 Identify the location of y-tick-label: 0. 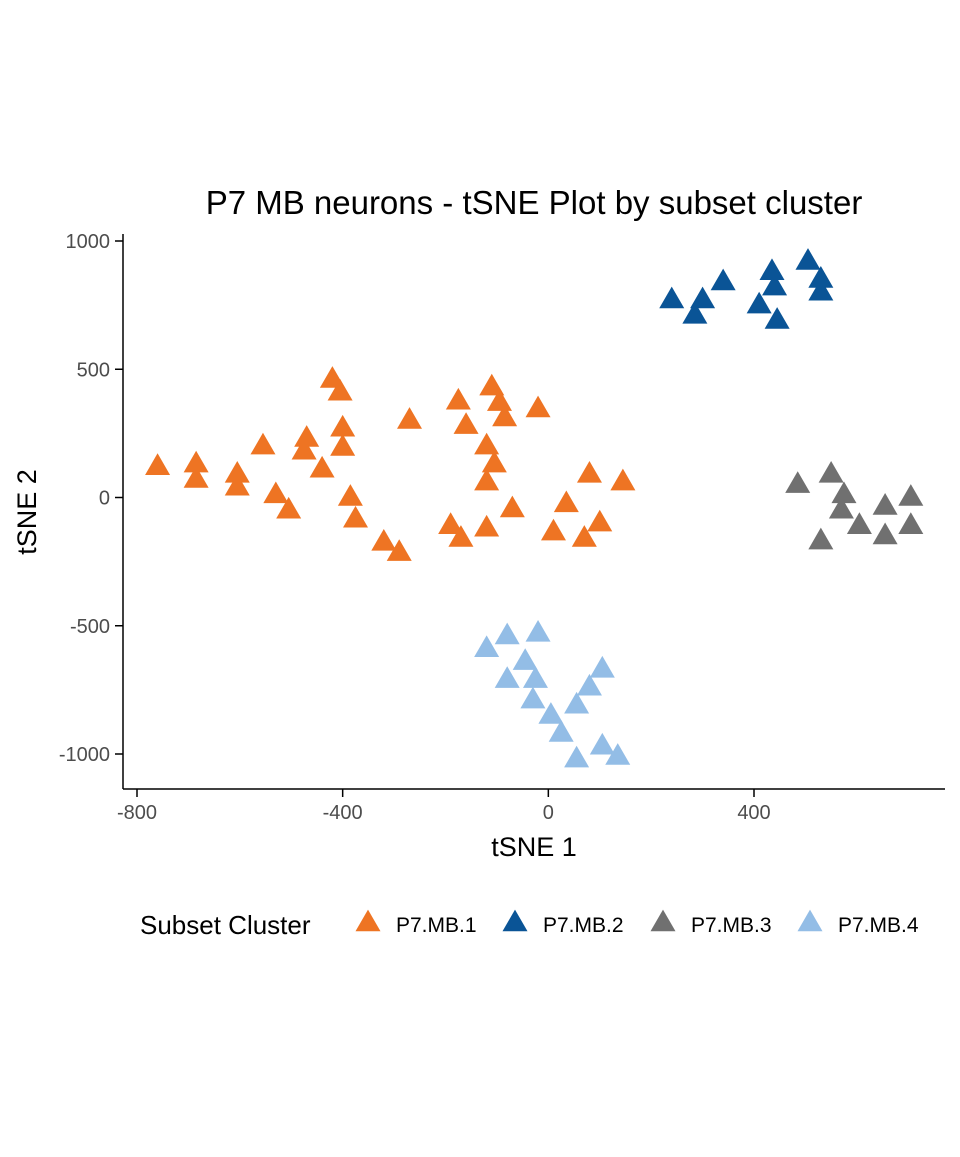
(104, 499).